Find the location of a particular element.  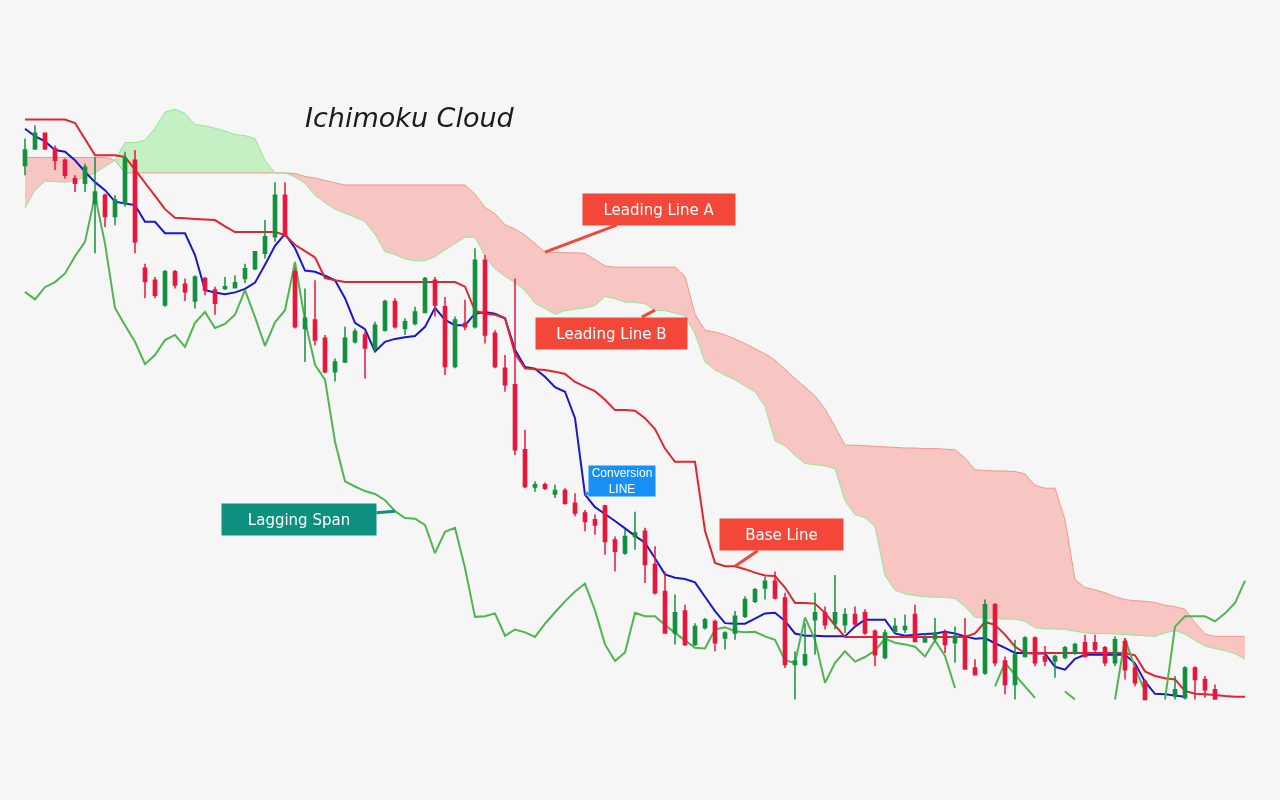

series-label: Lagging Span is located at coordinates (299, 519).